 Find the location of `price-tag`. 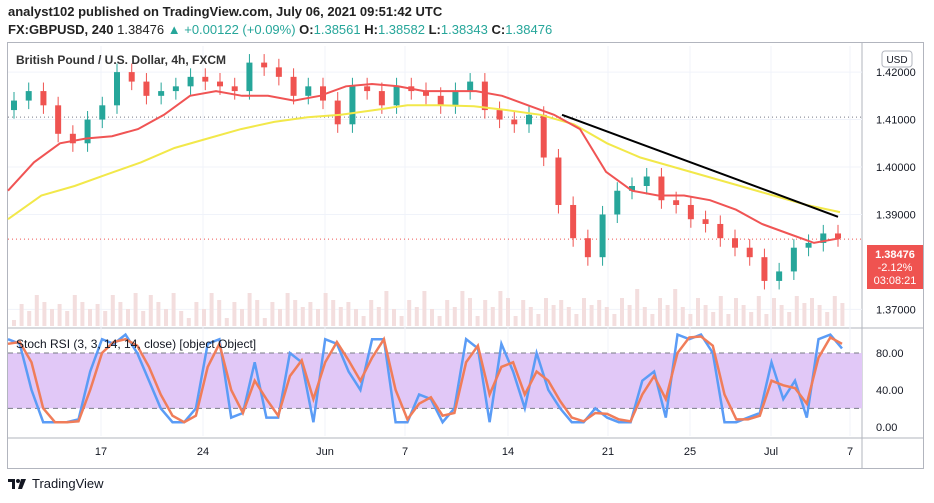

price-tag is located at coordinates (895, 267).